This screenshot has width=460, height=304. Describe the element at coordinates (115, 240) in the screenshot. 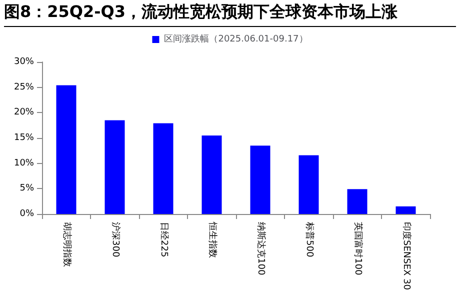

I see `x-tick-label: 沪深300` at that location.